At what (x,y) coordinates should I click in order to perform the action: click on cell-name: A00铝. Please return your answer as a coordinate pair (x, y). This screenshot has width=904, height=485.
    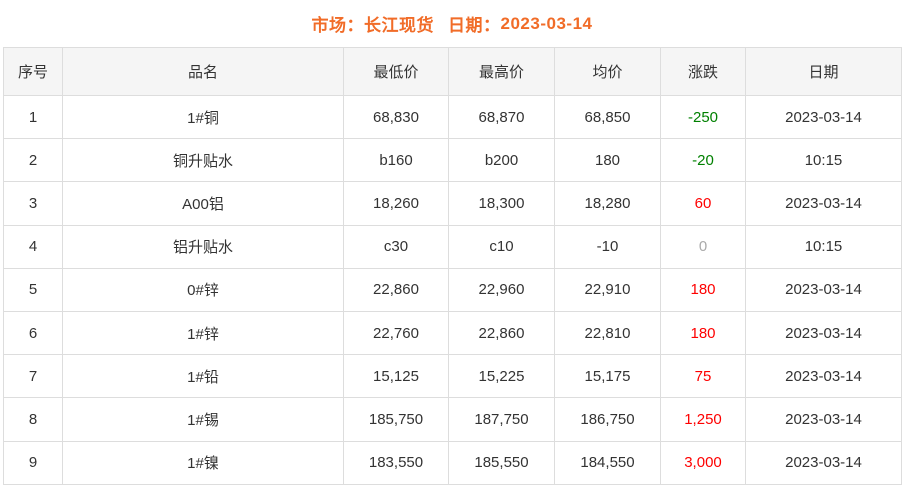
    Looking at the image, I should click on (203, 203).